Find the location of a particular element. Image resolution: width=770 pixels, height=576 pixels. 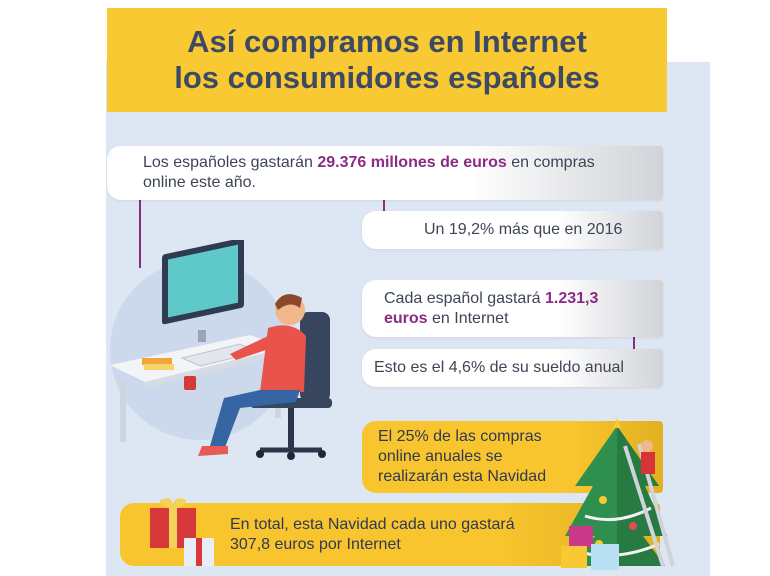

fact-spend-prefix: Los españoles gastarán is located at coordinates (230, 162).